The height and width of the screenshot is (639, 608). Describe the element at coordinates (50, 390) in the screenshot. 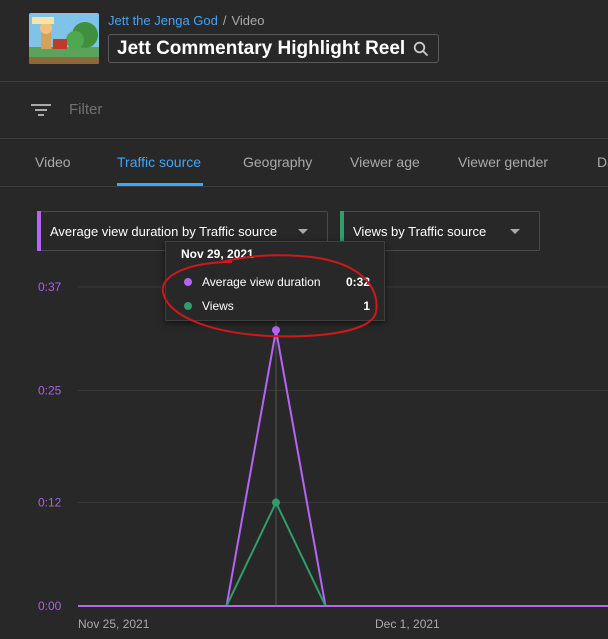

I see `y-tick-label: 0:25` at that location.